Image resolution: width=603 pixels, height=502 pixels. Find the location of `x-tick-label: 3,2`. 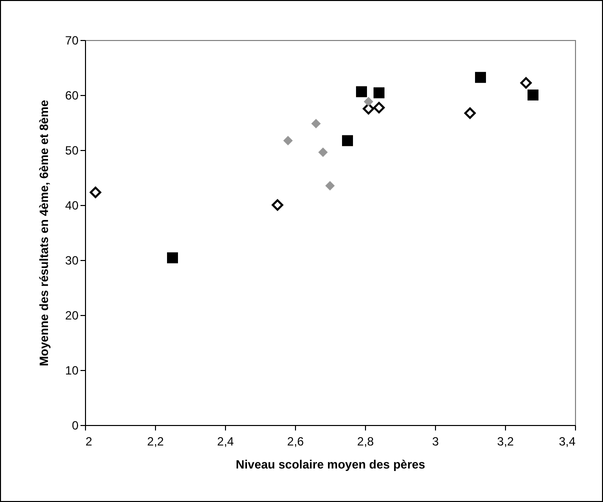

x-tick-label: 3,2 is located at coordinates (505, 441).